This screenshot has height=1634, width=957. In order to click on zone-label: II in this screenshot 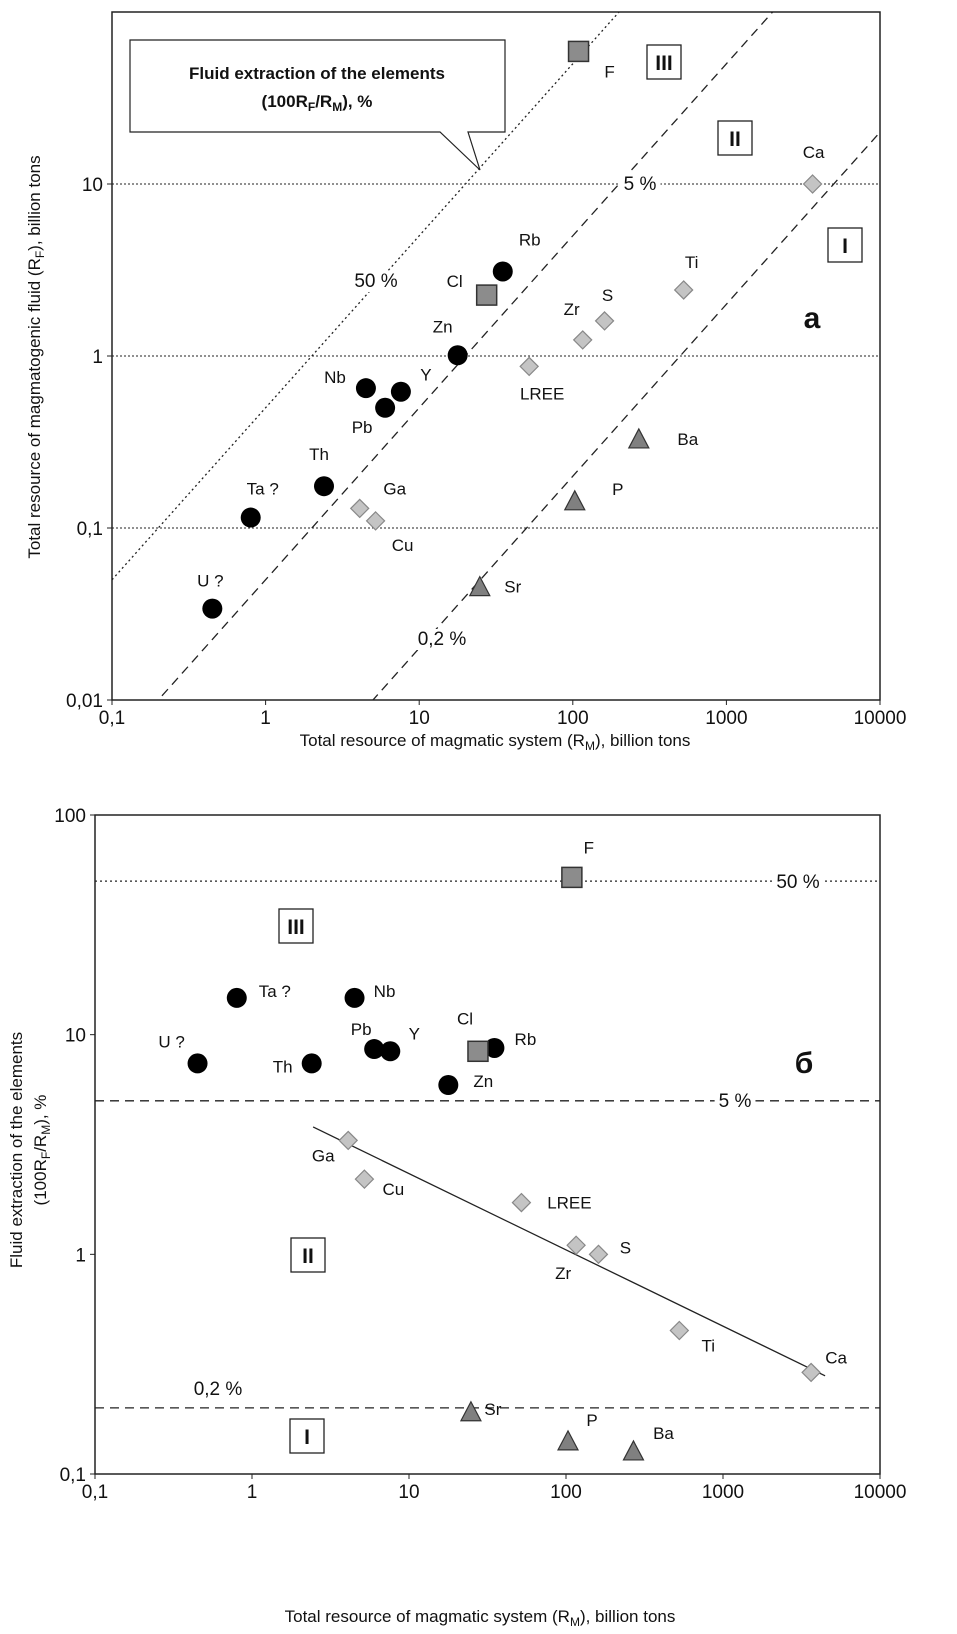, I will do `click(308, 1256)`.